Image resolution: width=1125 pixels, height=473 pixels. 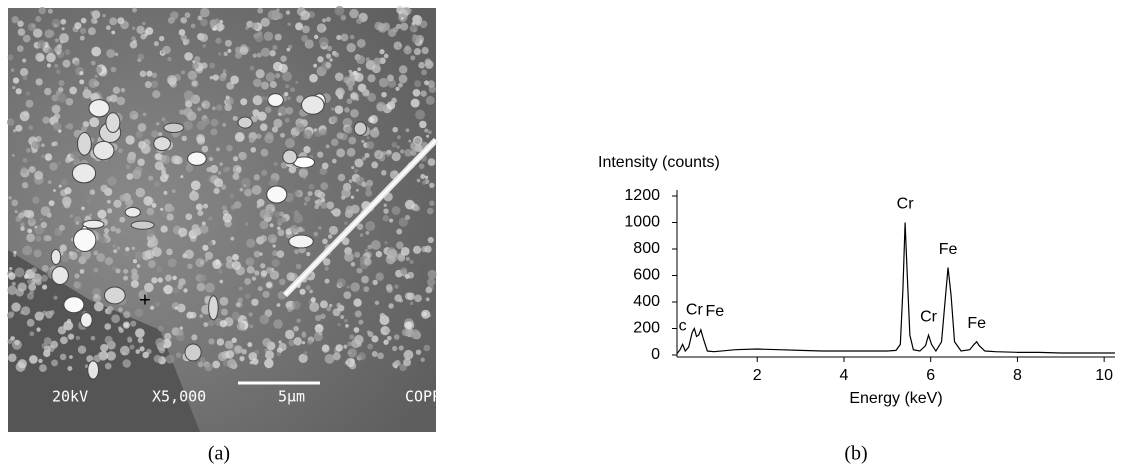 I want to click on y-tick-label: 200, so click(x=646, y=328).